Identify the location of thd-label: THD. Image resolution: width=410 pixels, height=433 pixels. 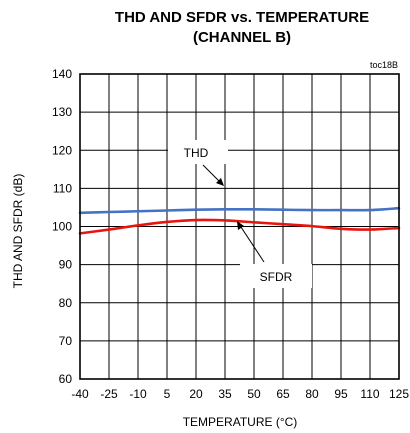
(196, 153).